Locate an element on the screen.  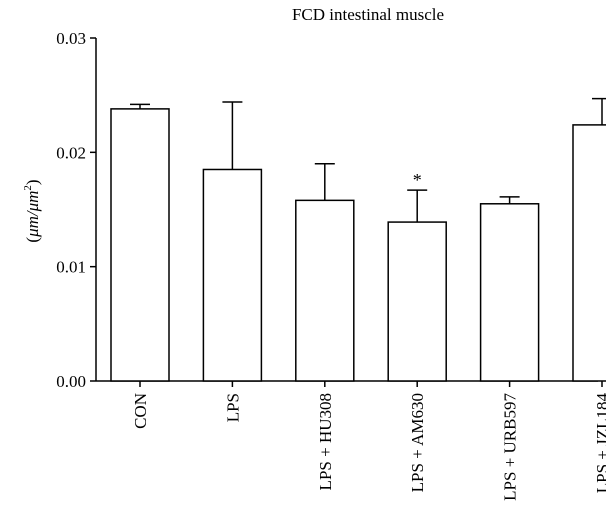
x-category-label: LPS + AM630 is located at coordinates (417, 442).